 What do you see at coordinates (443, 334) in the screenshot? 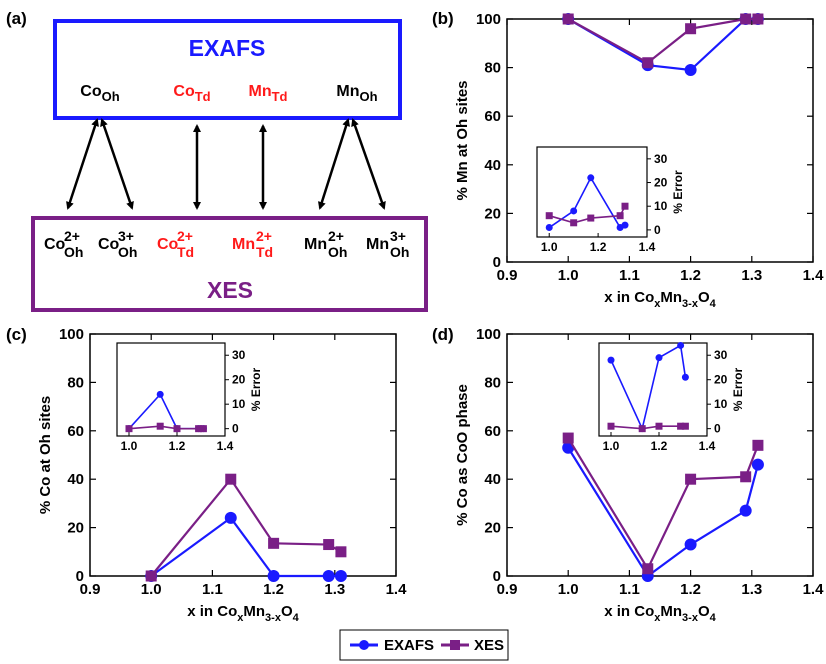
I see `panel-label: (d)` at bounding box center [443, 334].